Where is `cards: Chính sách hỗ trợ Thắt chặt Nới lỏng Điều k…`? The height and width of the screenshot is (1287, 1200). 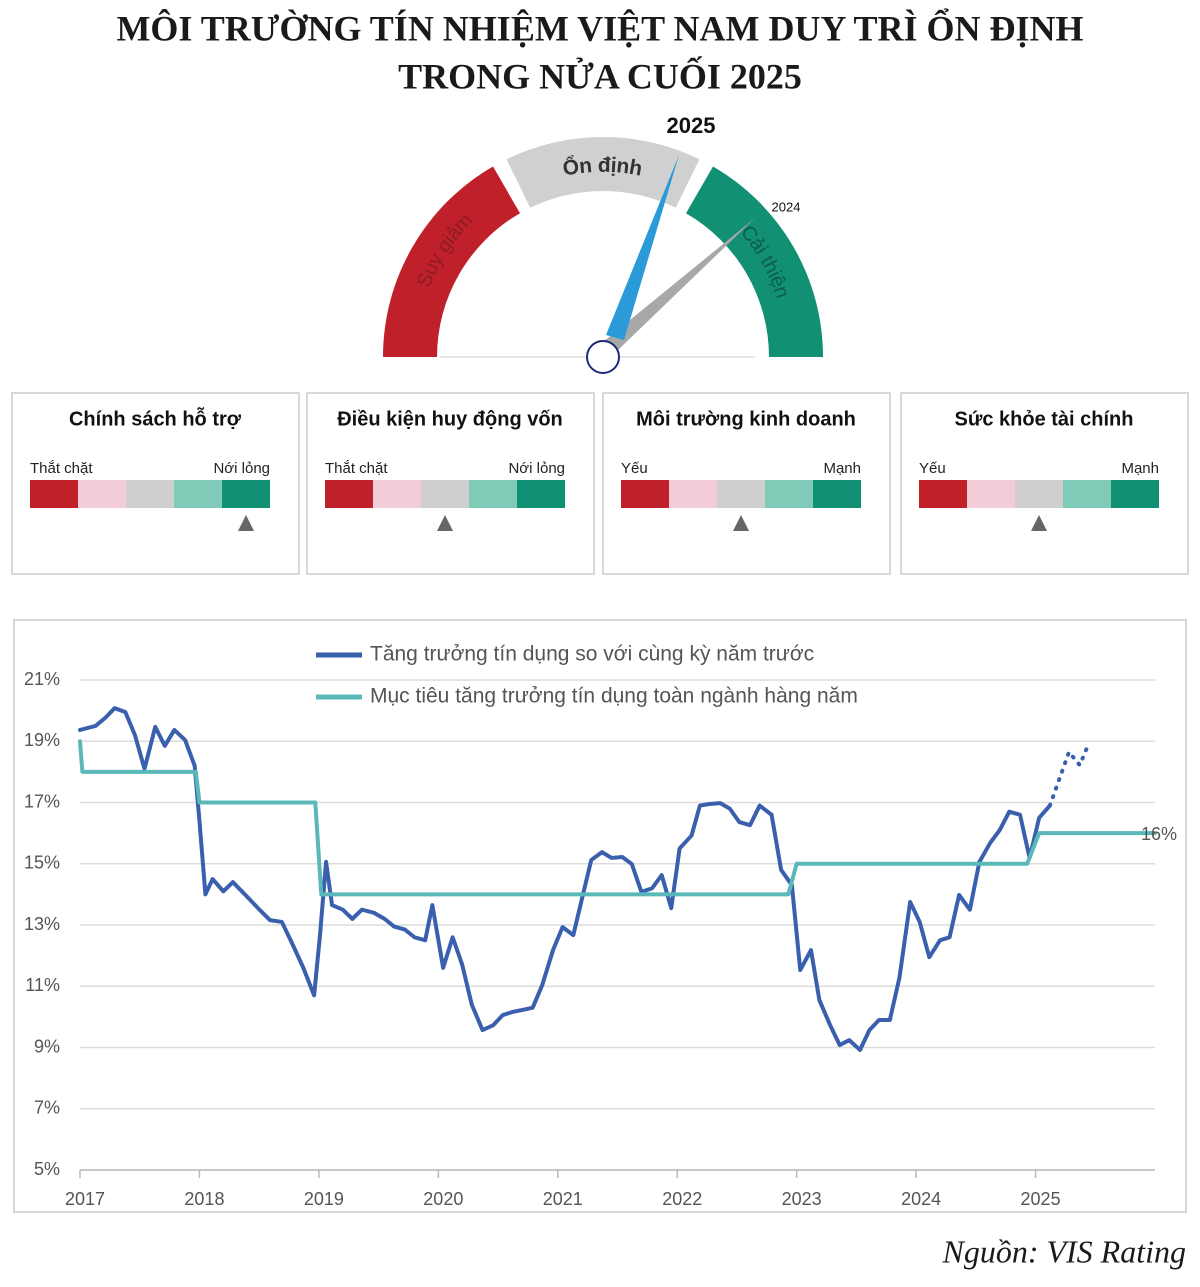 cards: Chính sách hỗ trợ Thắt chặt Nới lỏng Điều k… is located at coordinates (600, 483).